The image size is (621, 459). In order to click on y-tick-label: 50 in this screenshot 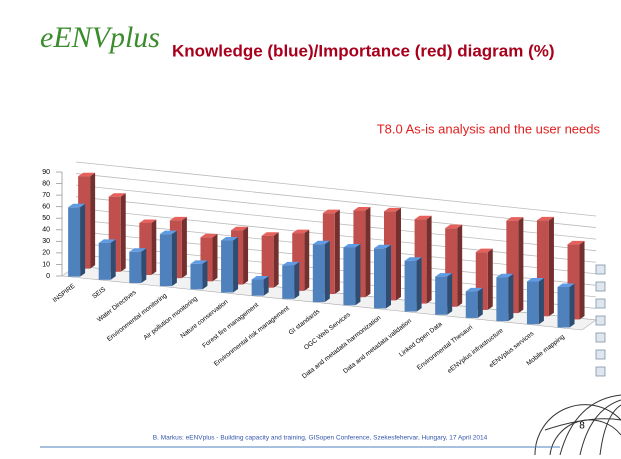, I will do `click(46, 218)`.